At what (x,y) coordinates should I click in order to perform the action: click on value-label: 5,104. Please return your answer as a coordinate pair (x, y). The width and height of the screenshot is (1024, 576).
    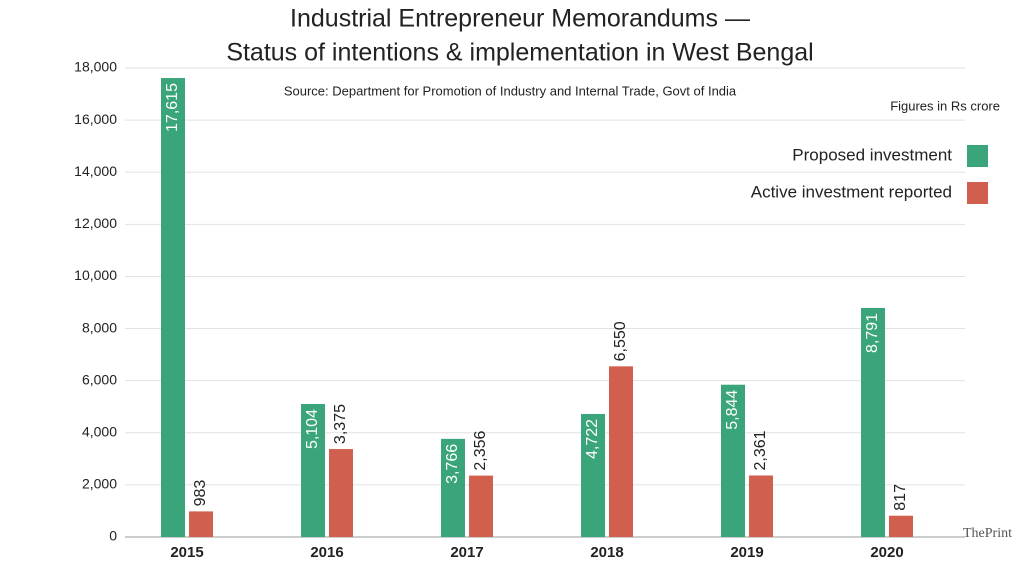
    Looking at the image, I should click on (312, 429).